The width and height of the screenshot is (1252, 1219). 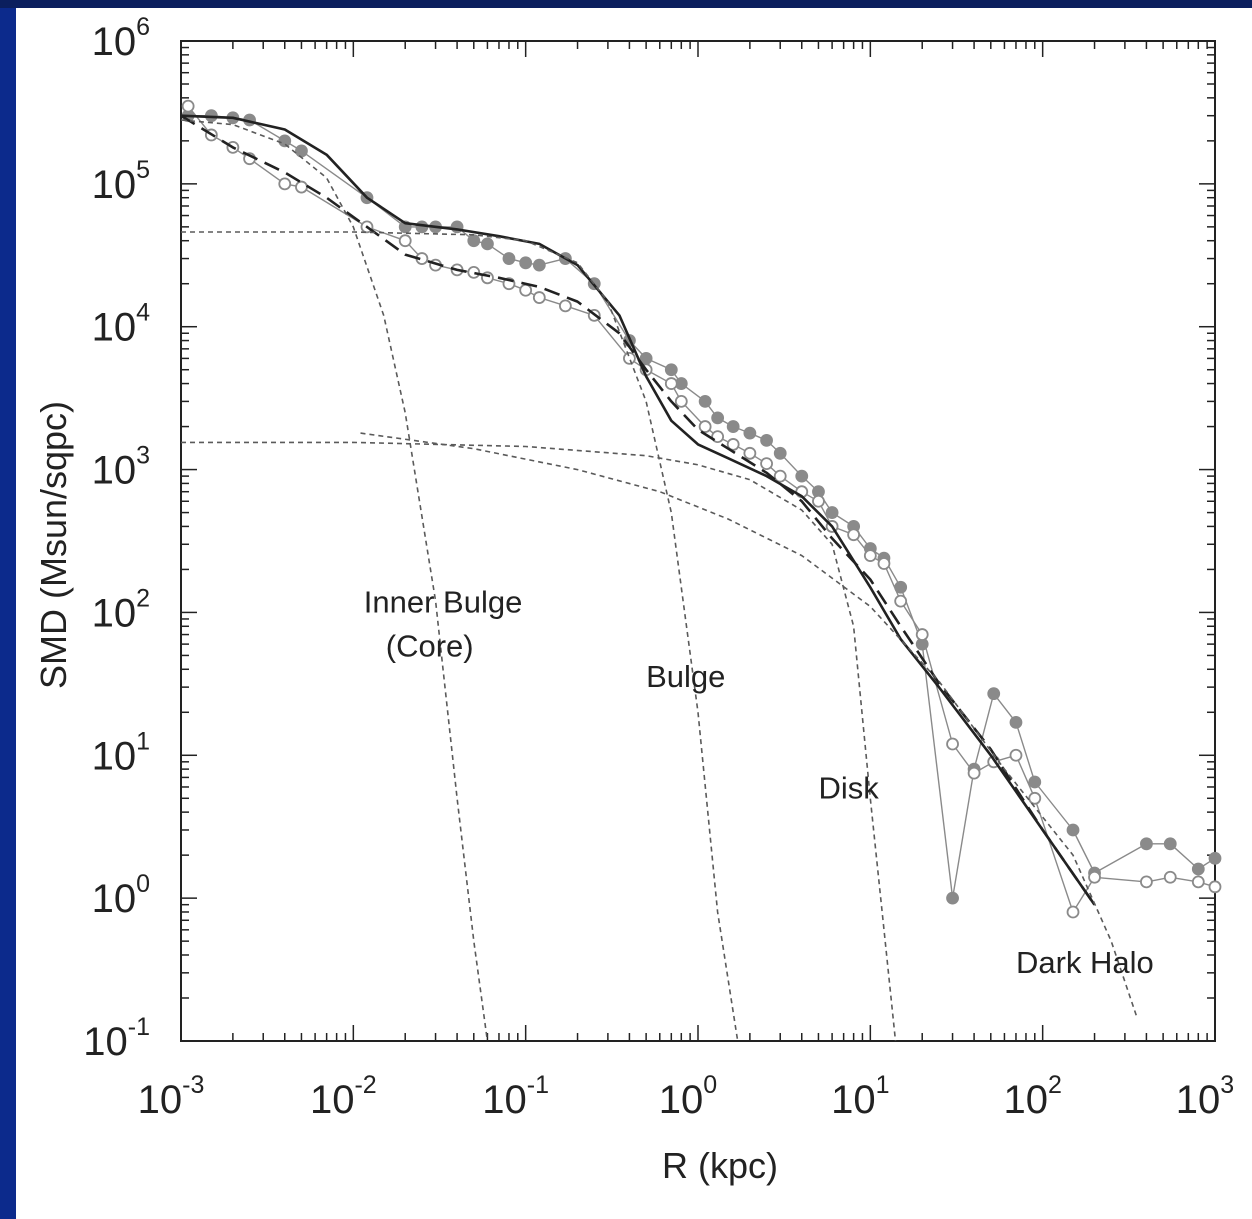 What do you see at coordinates (121, 752) in the screenshot?
I see `y-tick-label: 10¹` at bounding box center [121, 752].